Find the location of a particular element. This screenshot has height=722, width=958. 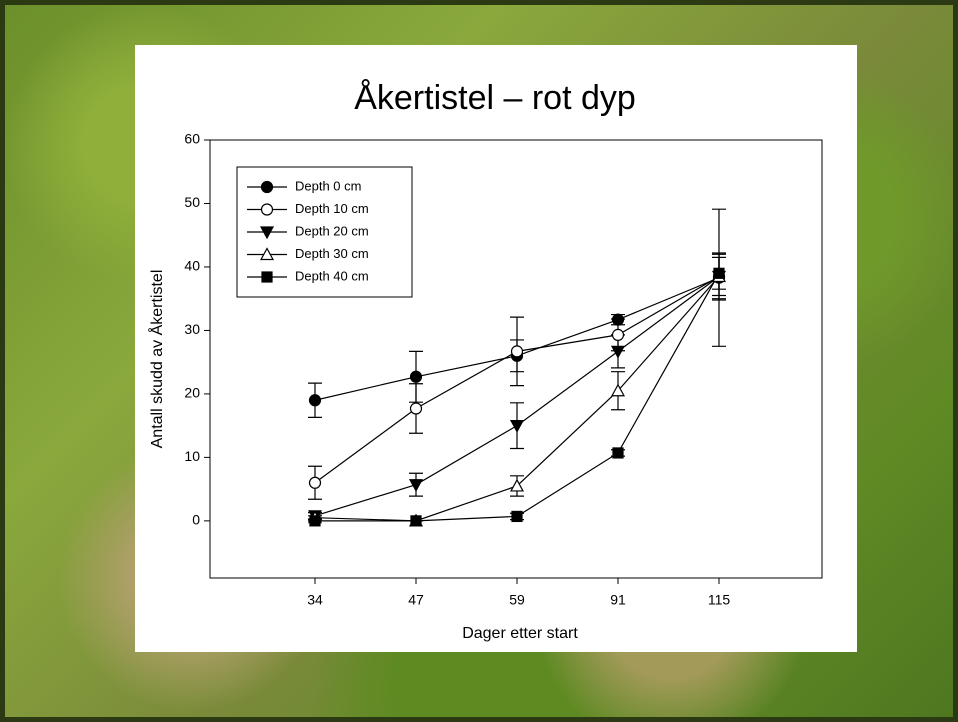

x-tick-label: 115 is located at coordinates (719, 600).